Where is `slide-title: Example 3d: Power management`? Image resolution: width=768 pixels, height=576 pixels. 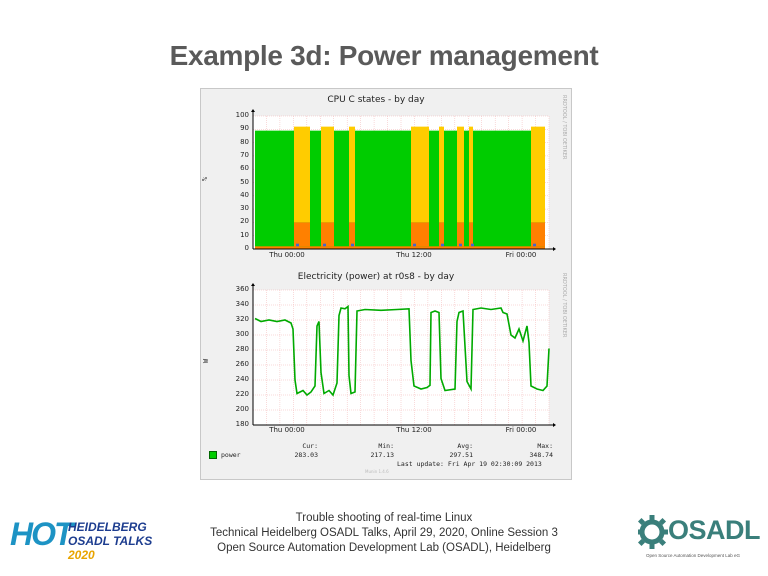
slide-title: Example 3d: Power management is located at coordinates (384, 55).